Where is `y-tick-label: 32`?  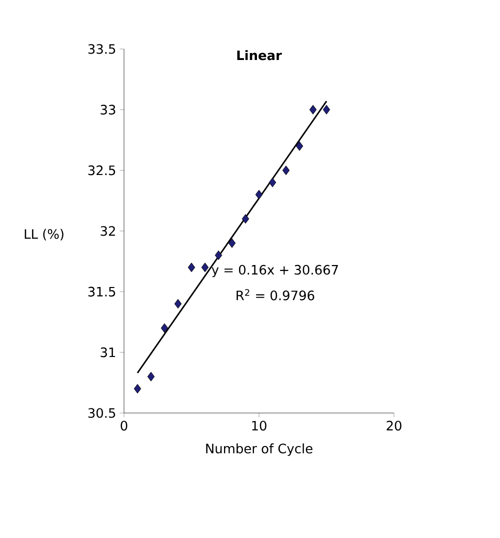 y-tick-label: 32 is located at coordinates (107, 231).